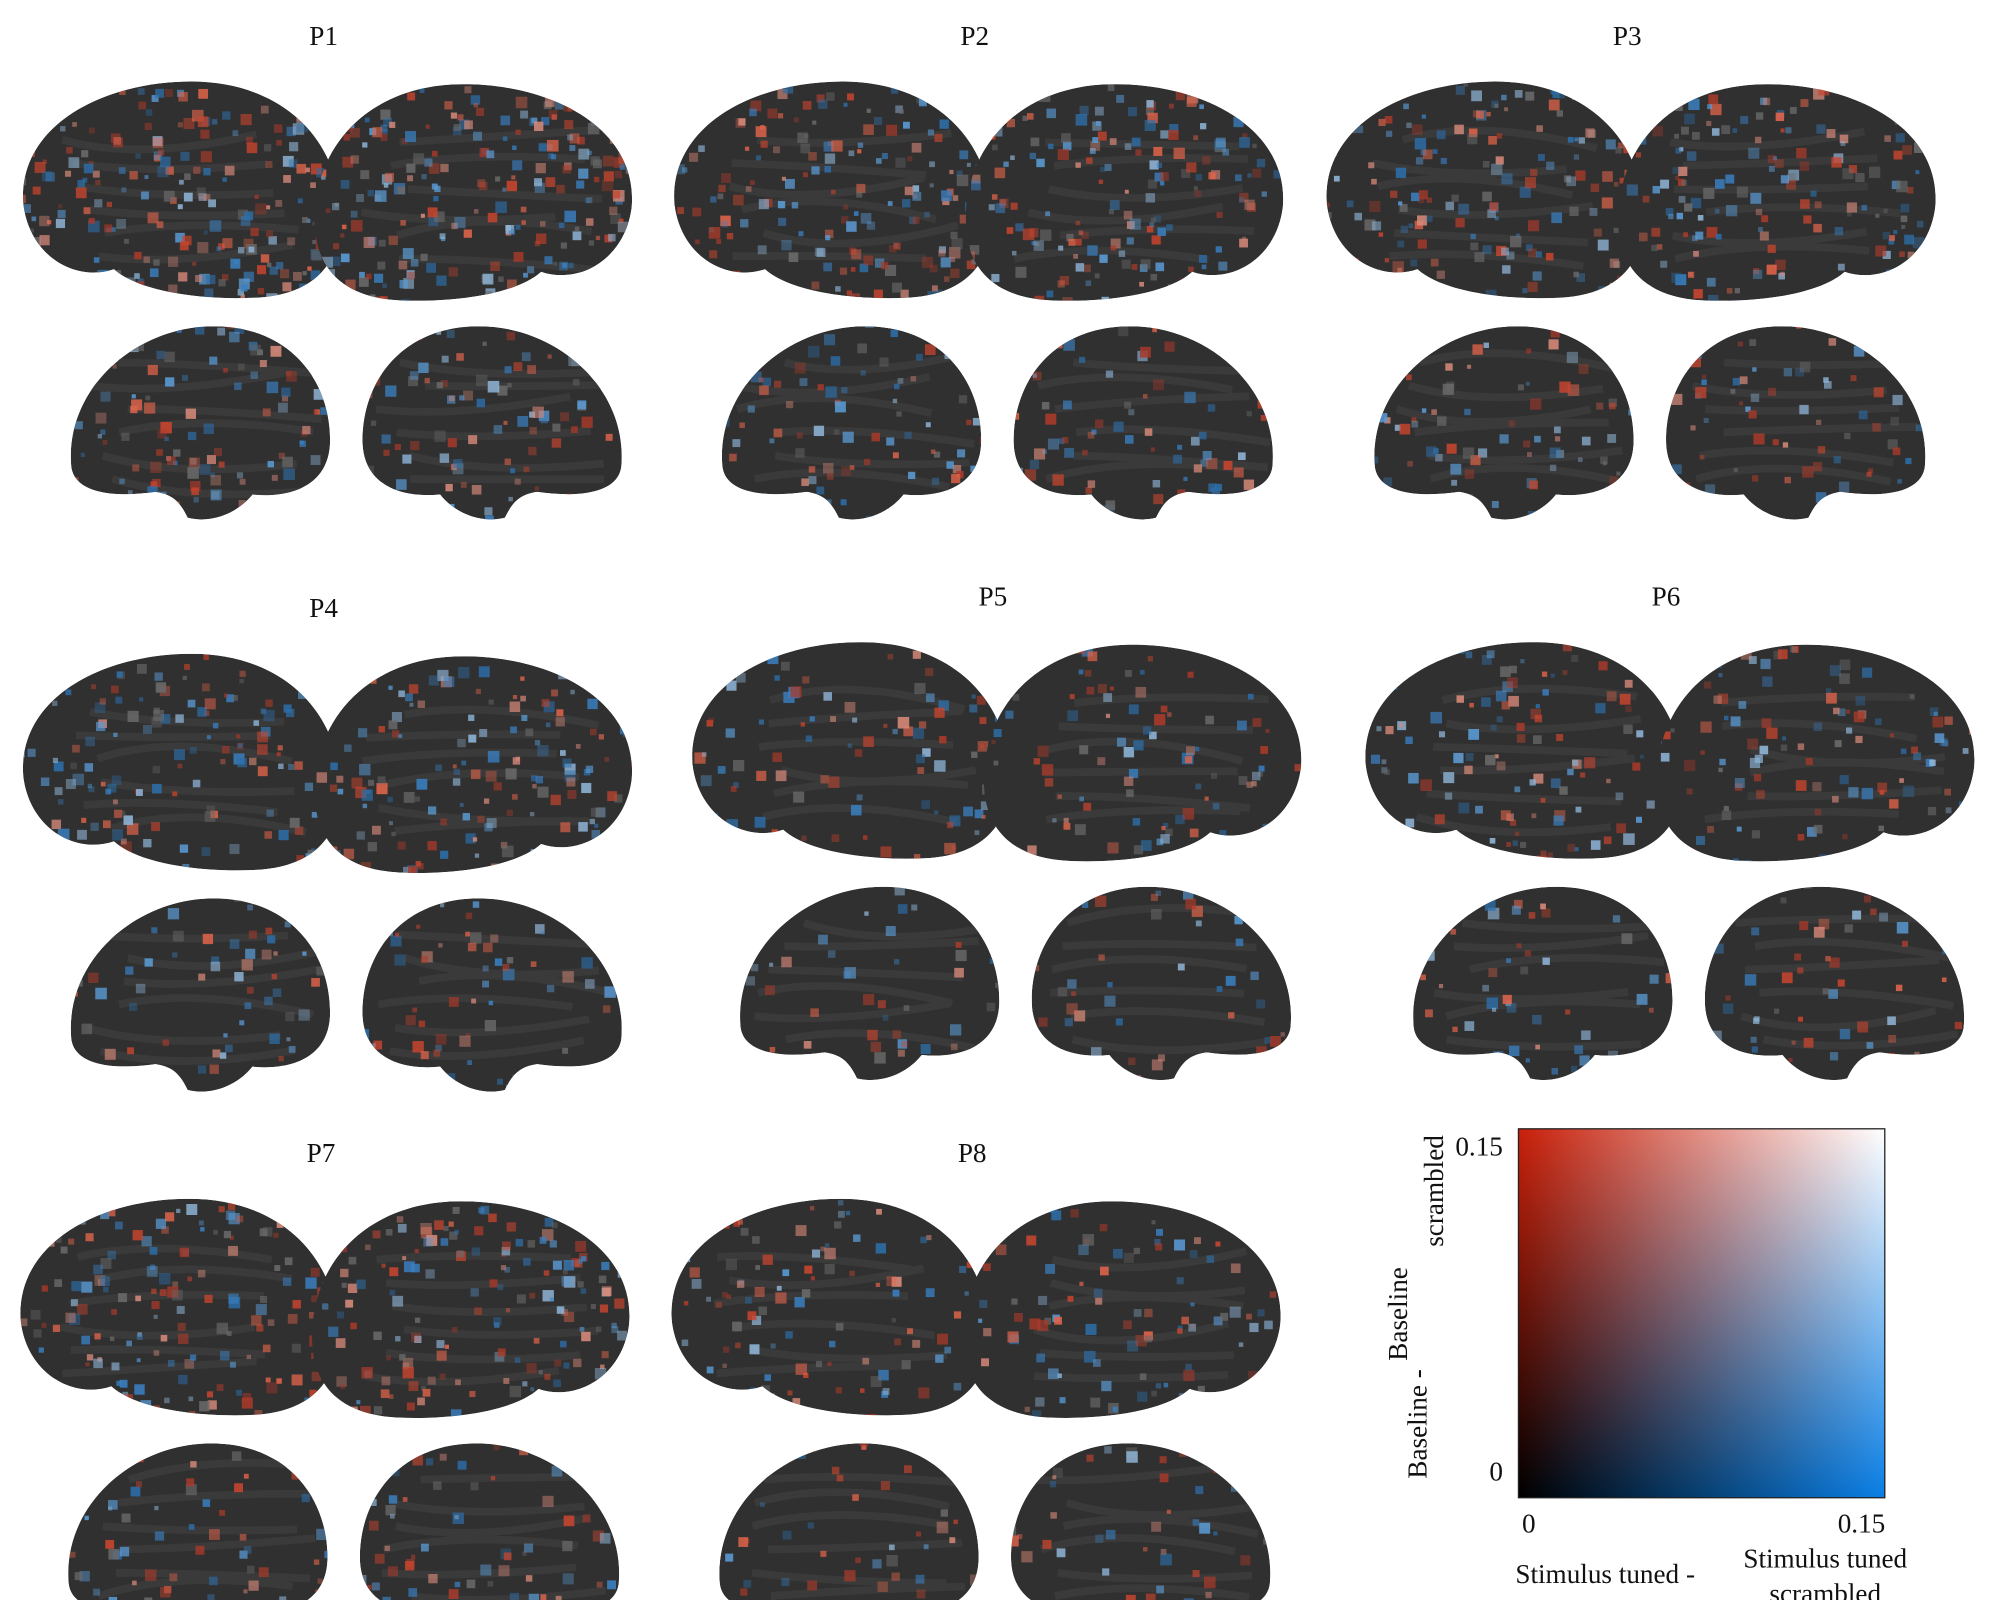 Image resolution: width=2000 pixels, height=1605 pixels. Describe the element at coordinates (852, 754) in the screenshot. I see `brain-surface` at that location.